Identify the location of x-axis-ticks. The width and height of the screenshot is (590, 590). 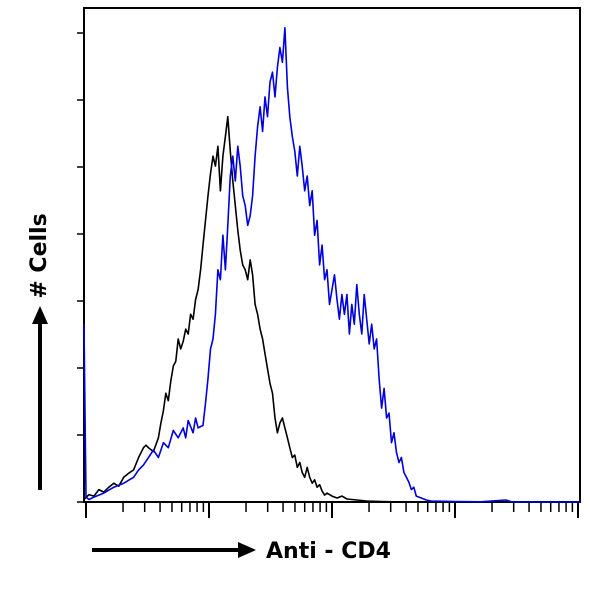
(332, 510).